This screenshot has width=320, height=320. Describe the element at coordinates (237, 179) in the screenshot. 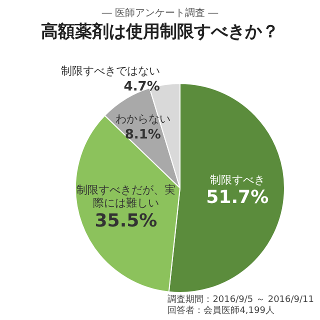

I see `slice-label: 制限すべき` at that location.